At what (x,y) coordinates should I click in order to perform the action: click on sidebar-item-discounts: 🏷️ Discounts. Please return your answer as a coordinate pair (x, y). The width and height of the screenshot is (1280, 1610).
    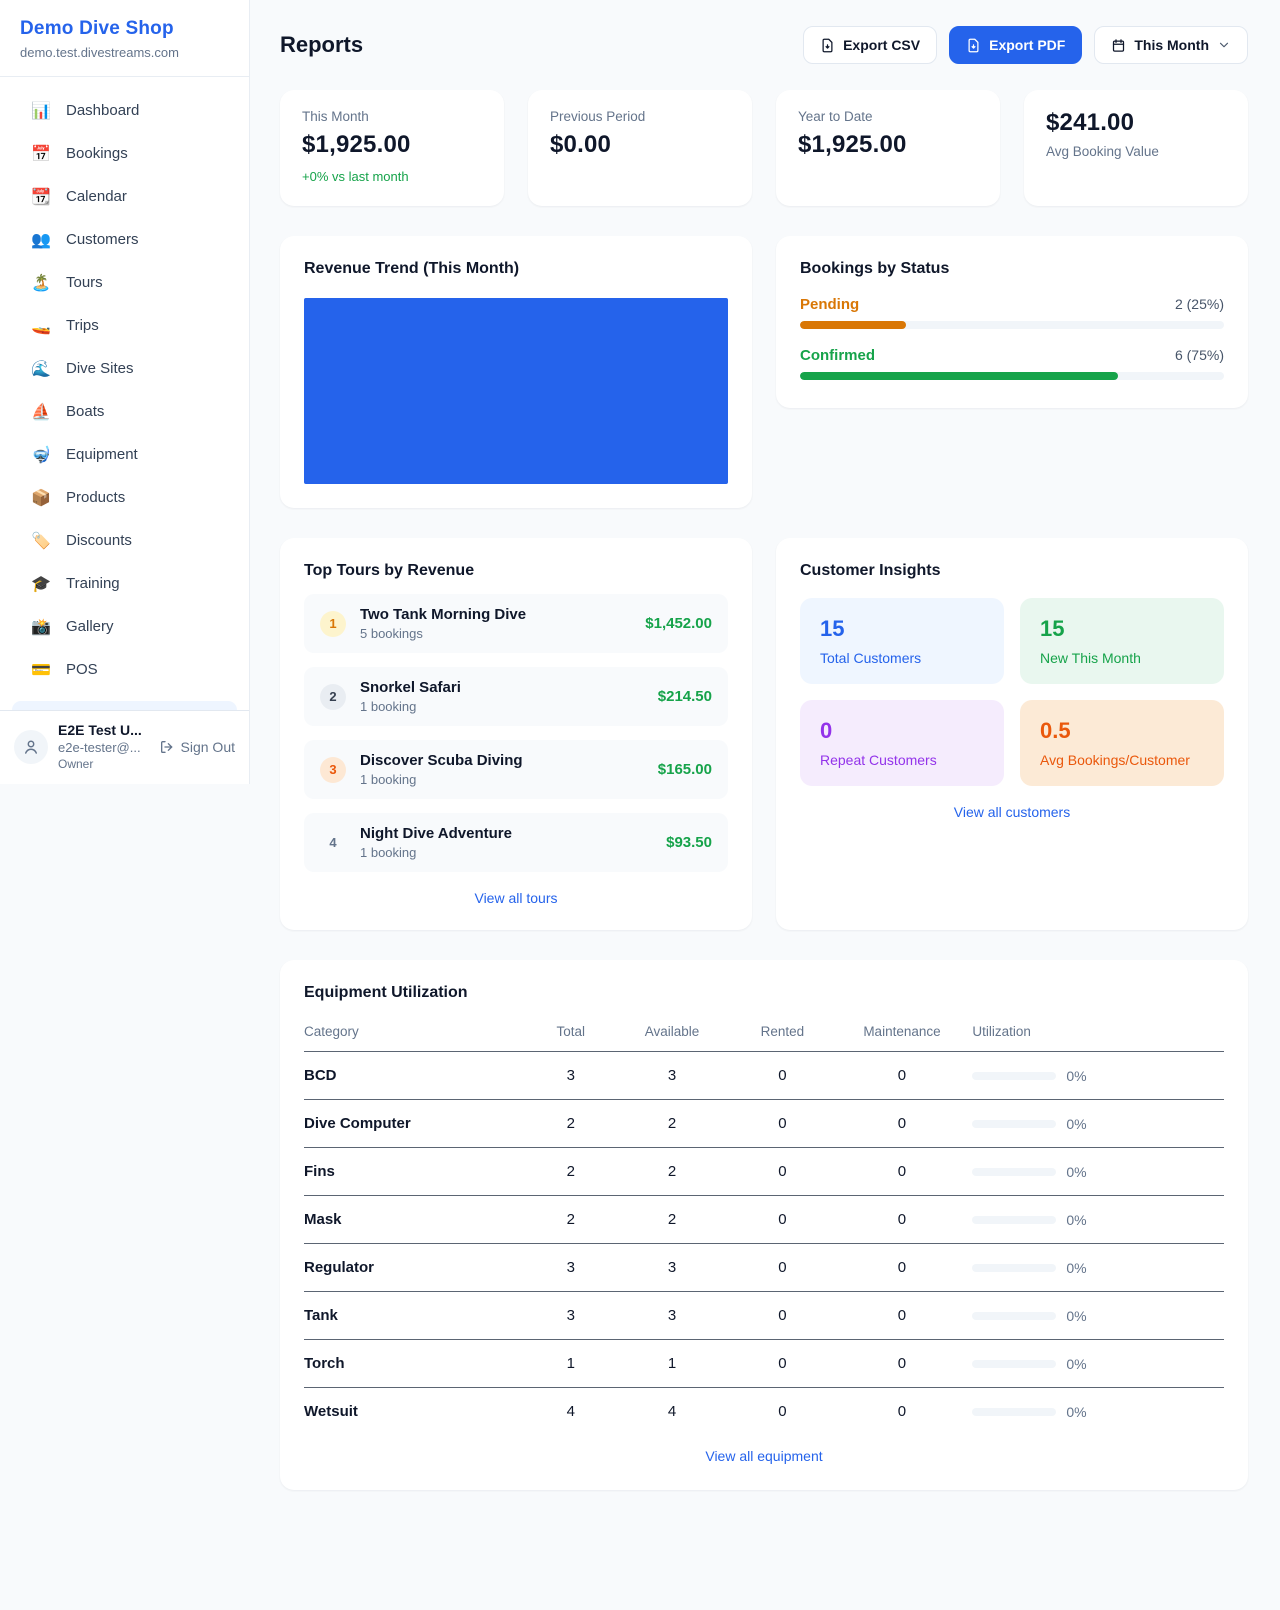
    Looking at the image, I should click on (124, 540).